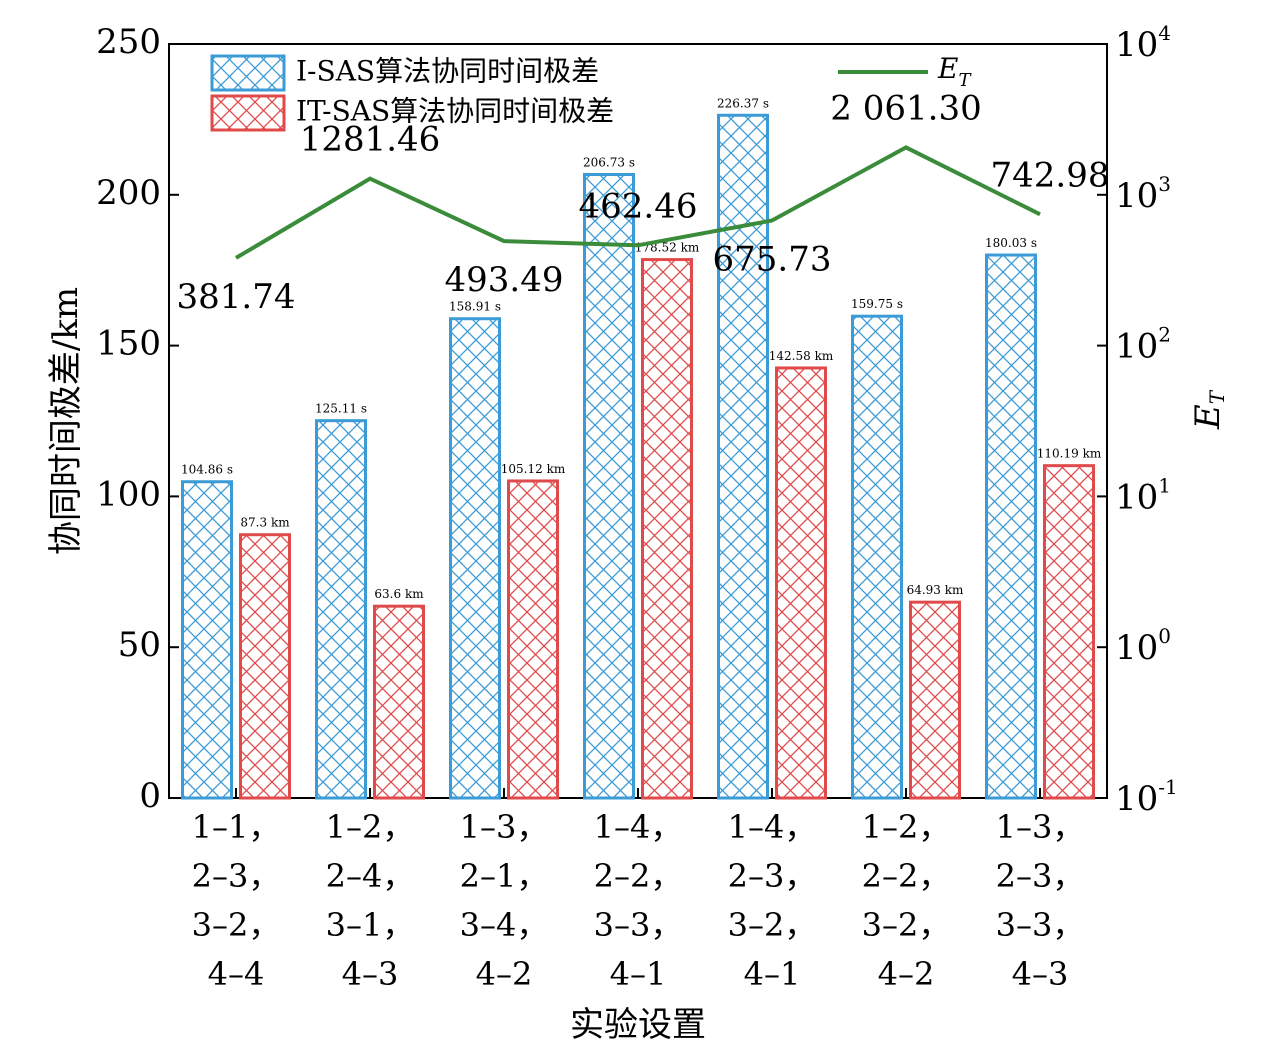  Describe the element at coordinates (504, 280) in the screenshot. I see `et-value-label: 493.49` at that location.